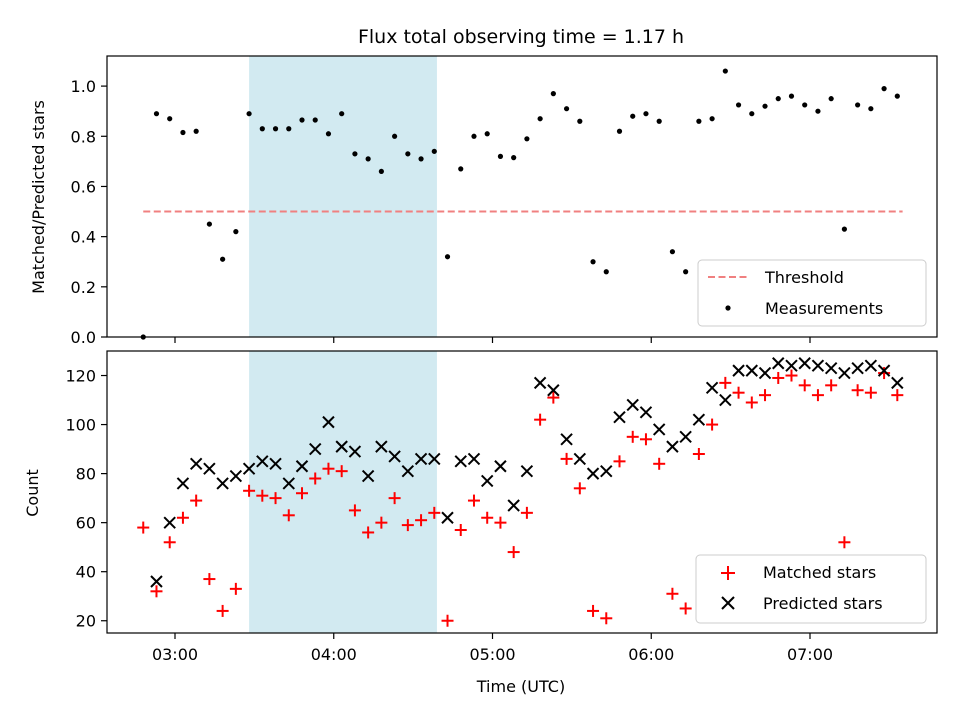 Image resolution: width=960 pixels, height=720 pixels. Describe the element at coordinates (651, 654) in the screenshot. I see `bottom-x-tick-label: 06:00` at that location.